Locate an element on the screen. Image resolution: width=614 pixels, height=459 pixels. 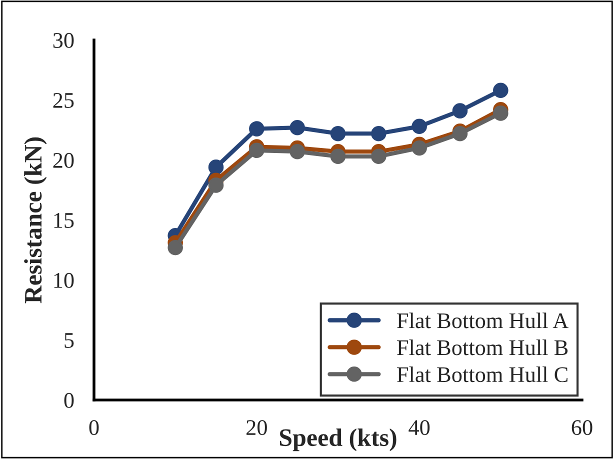
y-axis-title: Resistance (kN) is located at coordinates (35, 220).